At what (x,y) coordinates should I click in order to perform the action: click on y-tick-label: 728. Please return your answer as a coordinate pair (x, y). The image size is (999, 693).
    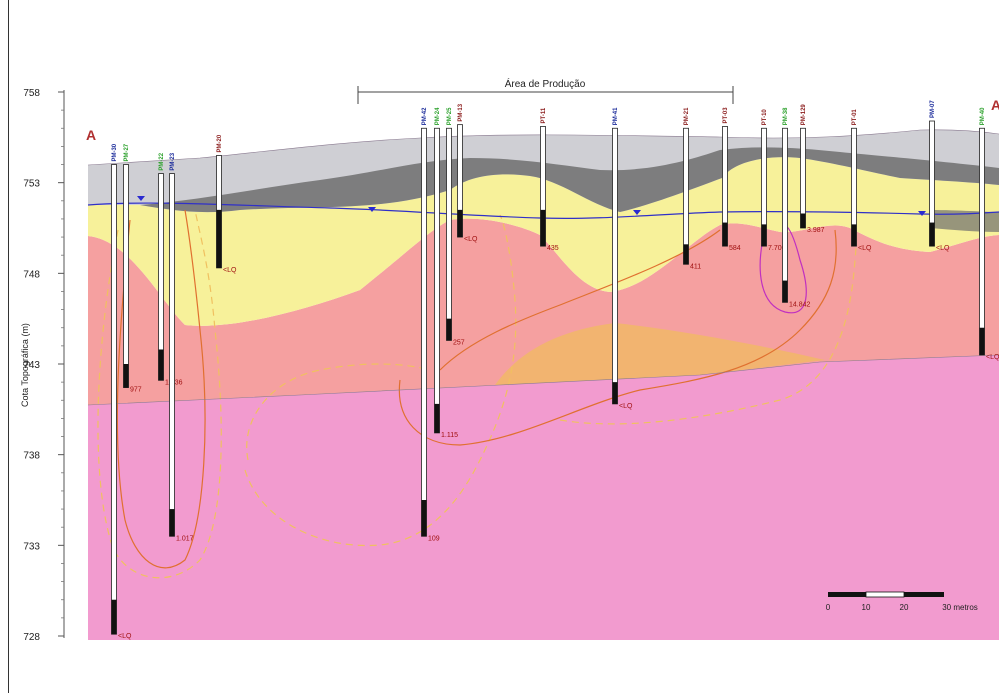
    Looking at the image, I should click on (31, 637).